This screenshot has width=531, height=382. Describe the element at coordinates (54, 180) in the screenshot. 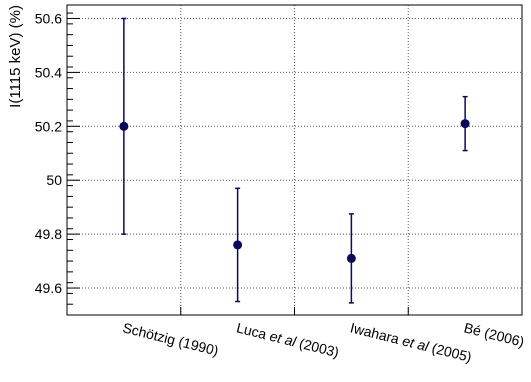

I see `y-tick-label: 50` at that location.